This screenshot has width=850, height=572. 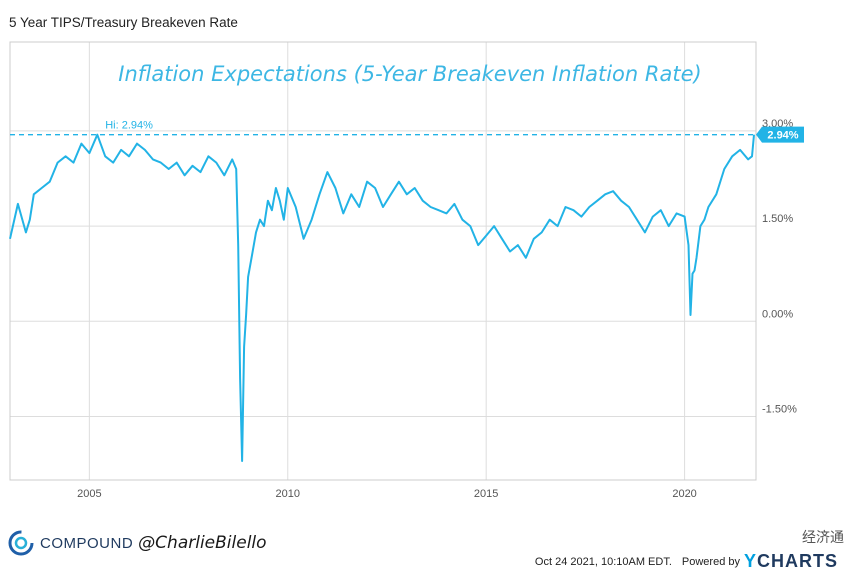 What do you see at coordinates (89, 494) in the screenshot?
I see `x-tick-label: 2005` at bounding box center [89, 494].